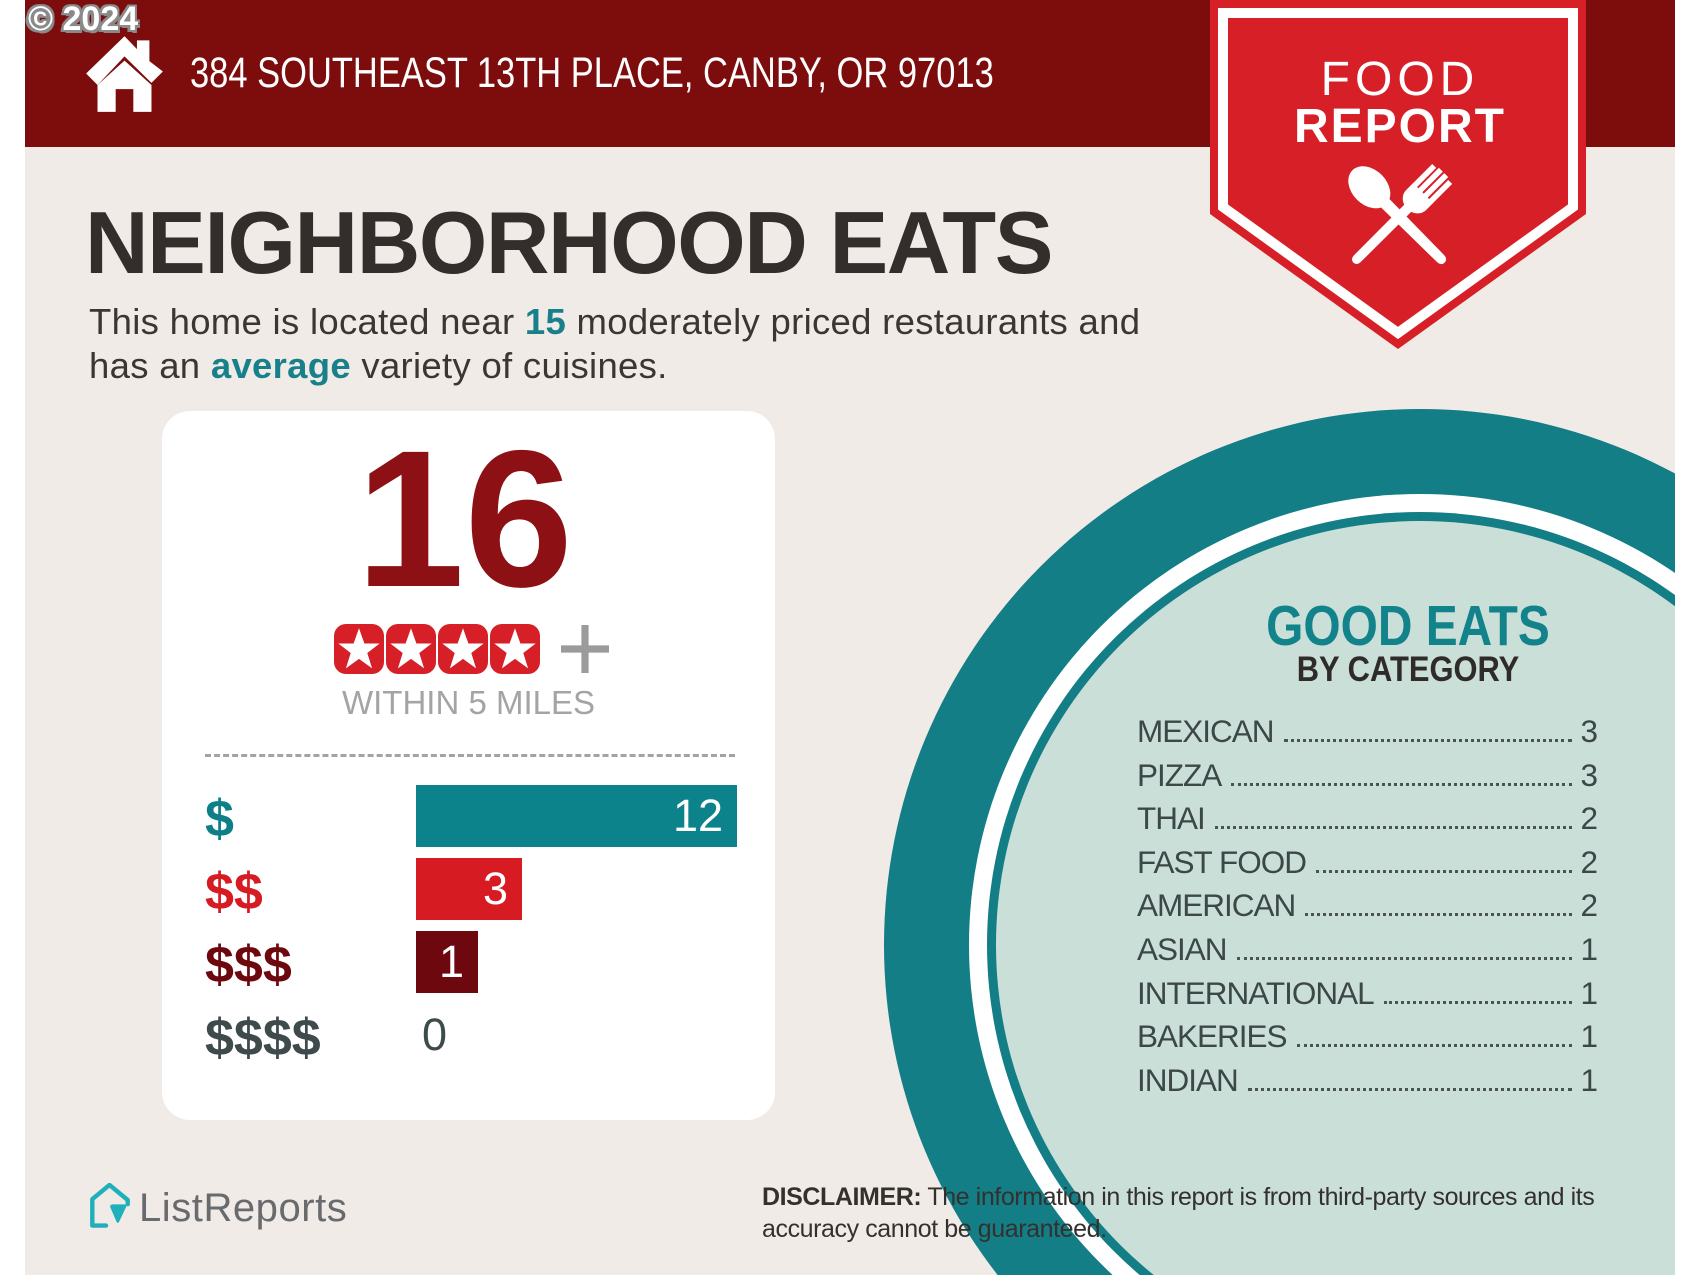  I want to click on svg-text: FOOD, so click(1400, 79).